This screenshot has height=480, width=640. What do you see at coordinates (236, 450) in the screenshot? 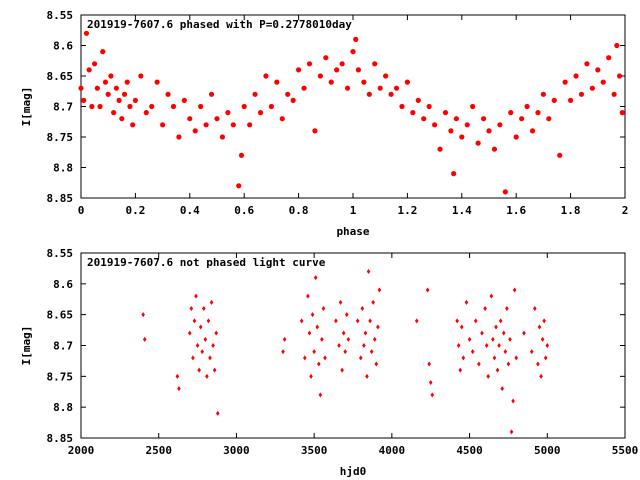
I see `x-tick-label: 3000` at bounding box center [236, 450].